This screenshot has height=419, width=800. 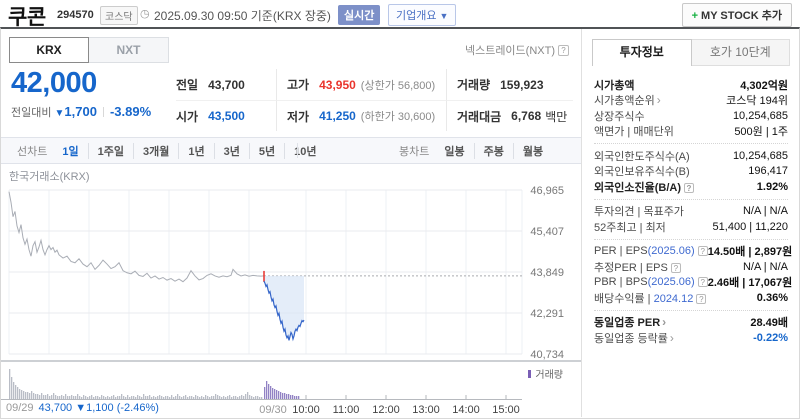 I want to click on open-label: 시가, so click(x=187, y=116).